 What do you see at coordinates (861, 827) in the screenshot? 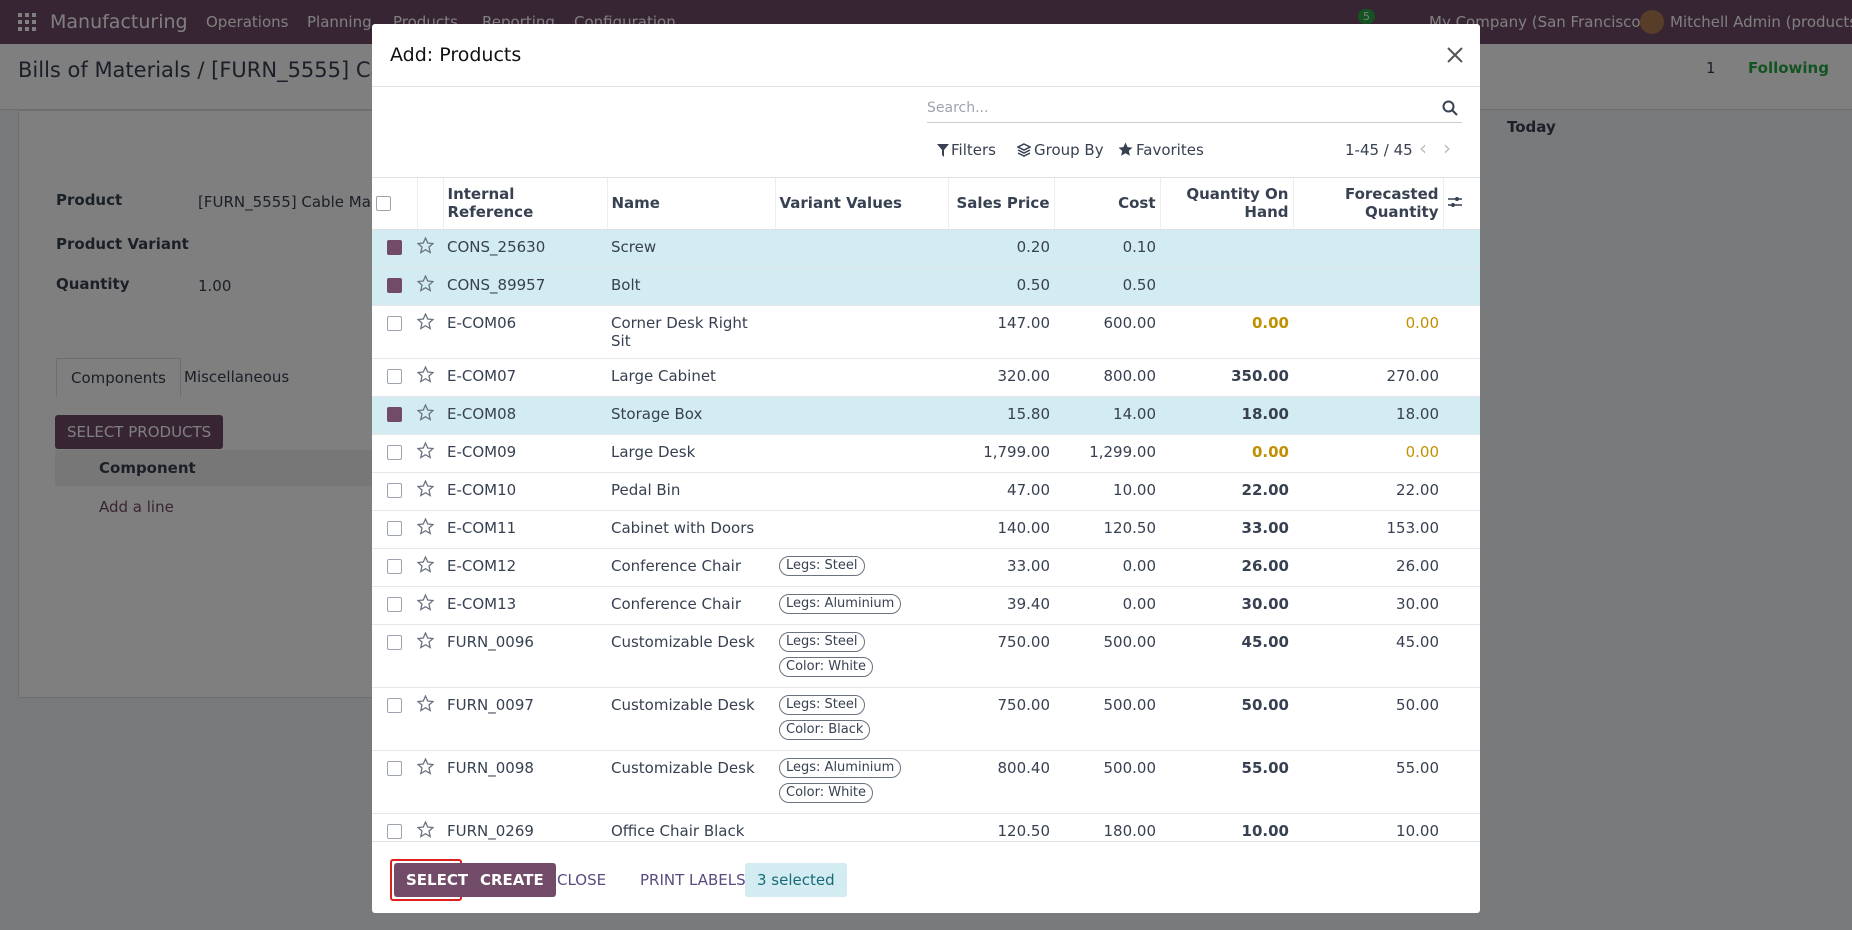
I see `variant-values` at bounding box center [861, 827].